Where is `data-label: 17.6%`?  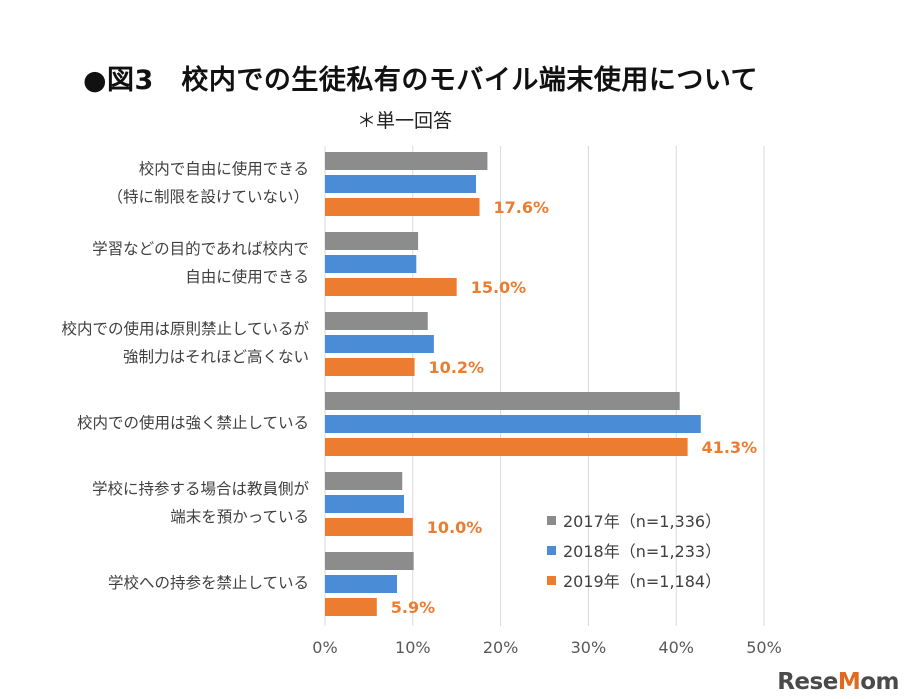 data-label: 17.6% is located at coordinates (522, 207).